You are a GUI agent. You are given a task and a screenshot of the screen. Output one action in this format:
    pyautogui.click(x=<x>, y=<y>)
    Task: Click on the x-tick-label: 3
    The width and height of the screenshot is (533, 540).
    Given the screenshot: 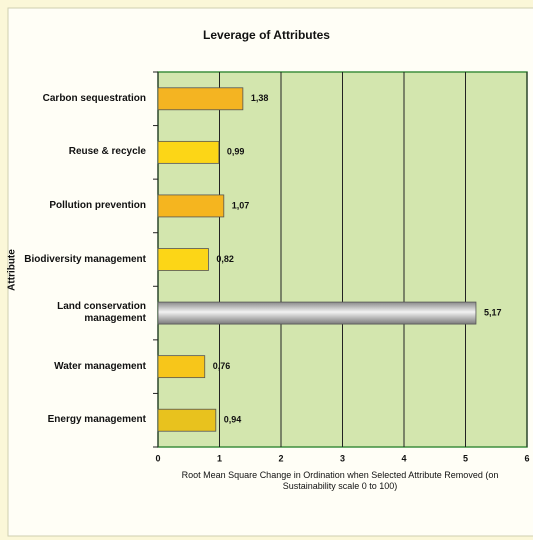 What is the action you would take?
    pyautogui.click(x=342, y=458)
    